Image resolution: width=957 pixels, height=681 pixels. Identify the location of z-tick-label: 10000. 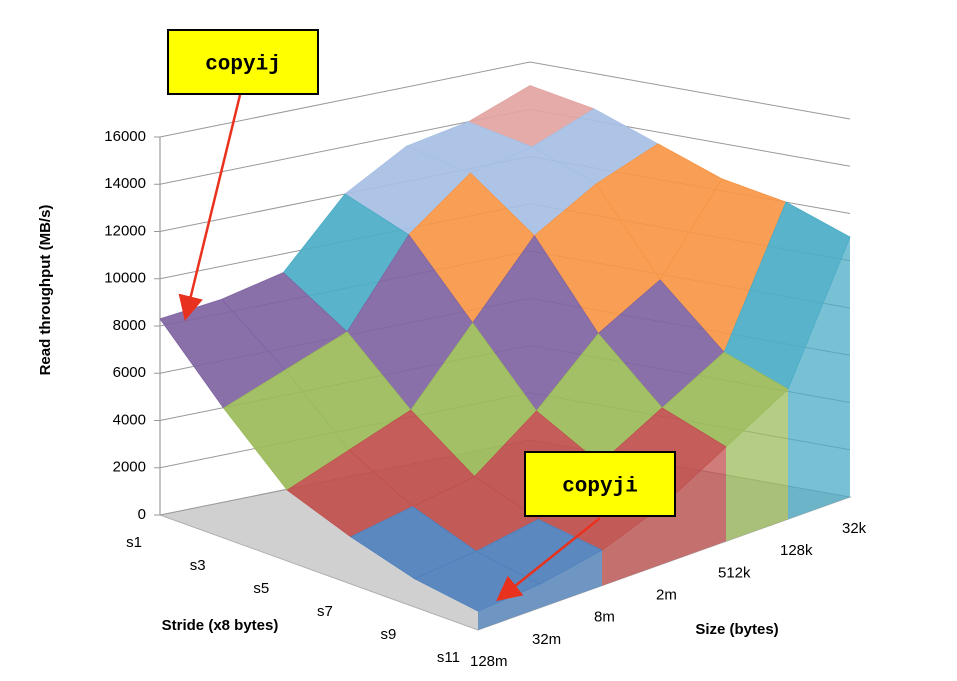
(125, 278).